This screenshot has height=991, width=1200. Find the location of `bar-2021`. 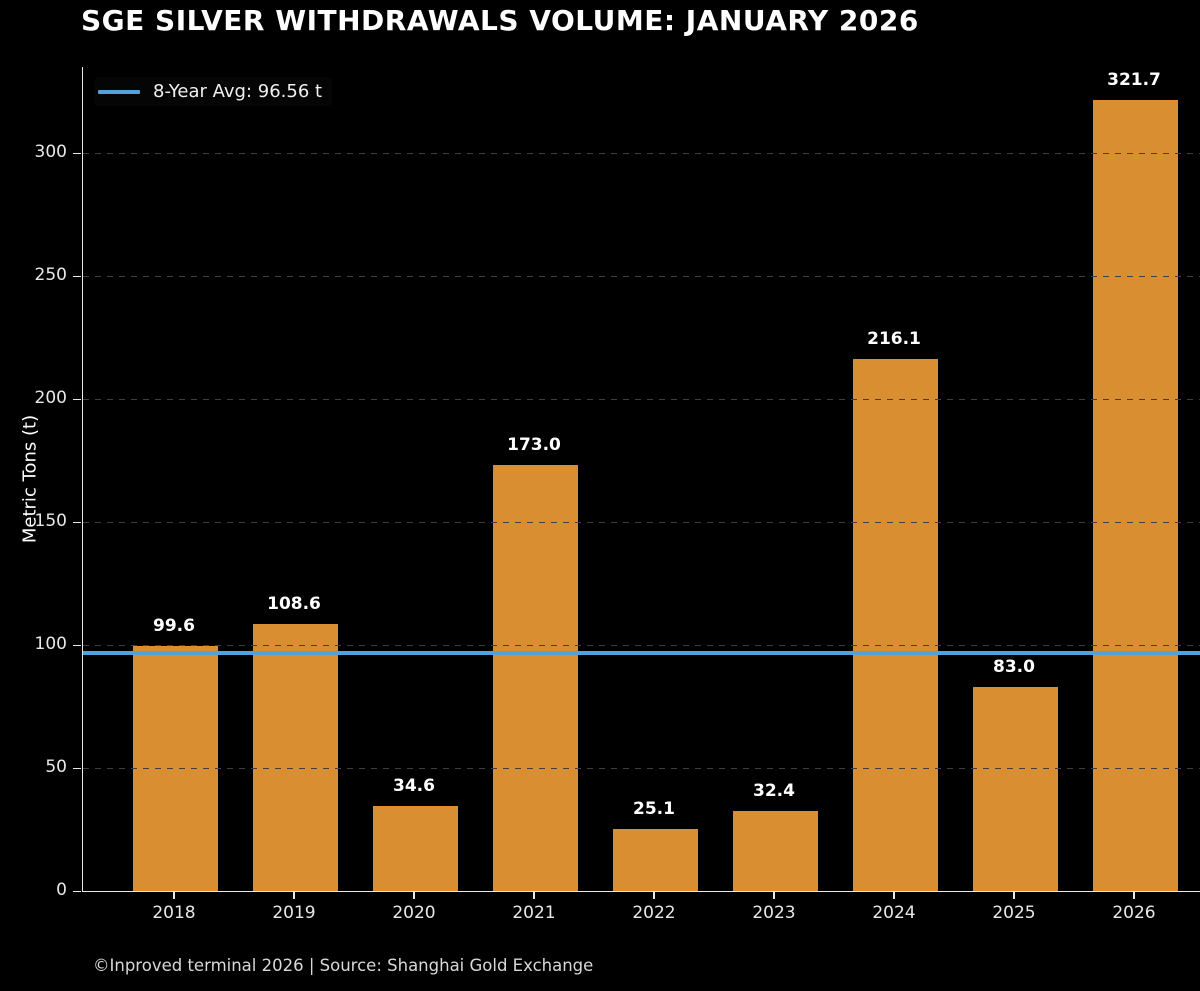

bar-2021 is located at coordinates (535, 678).